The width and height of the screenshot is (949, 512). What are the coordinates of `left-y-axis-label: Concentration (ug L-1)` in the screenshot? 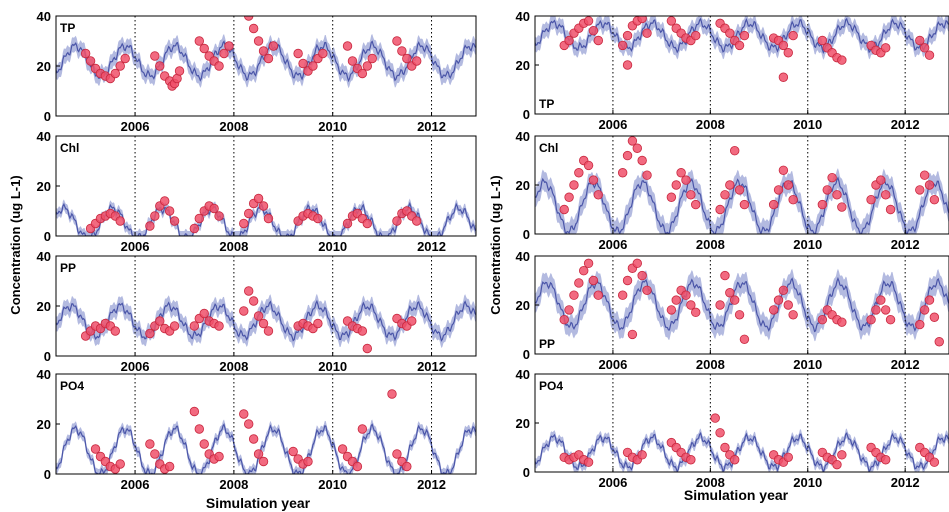 It's located at (15, 244).